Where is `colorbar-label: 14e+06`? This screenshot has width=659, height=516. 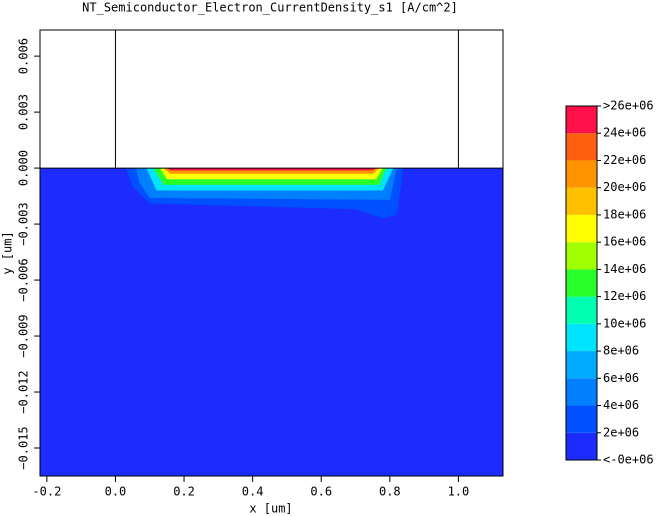
colorbar-label: 14e+06 is located at coordinates (624, 269).